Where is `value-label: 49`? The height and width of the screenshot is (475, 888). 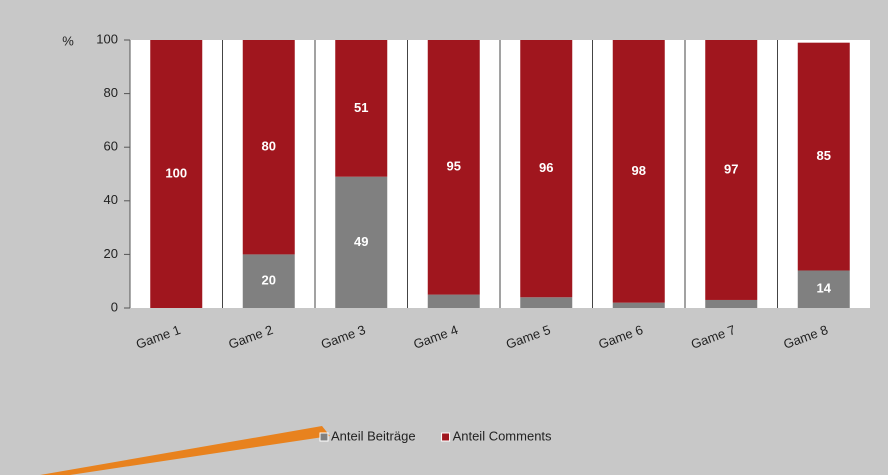
value-label: 49 is located at coordinates (361, 241).